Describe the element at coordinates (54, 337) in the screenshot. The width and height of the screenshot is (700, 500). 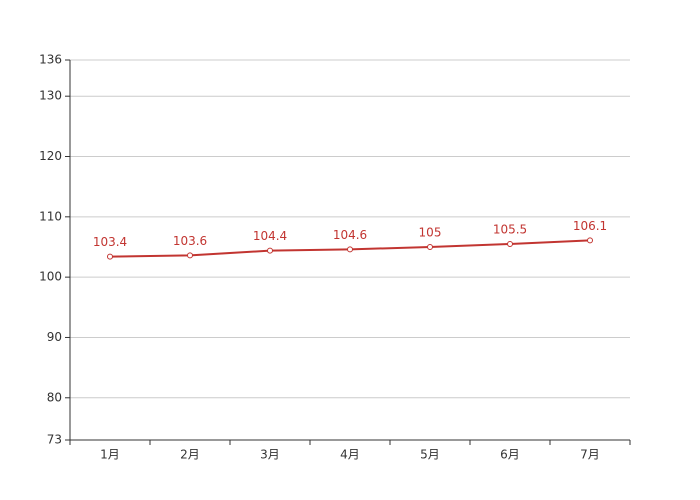
I see `y-tick-label: 90` at that location.